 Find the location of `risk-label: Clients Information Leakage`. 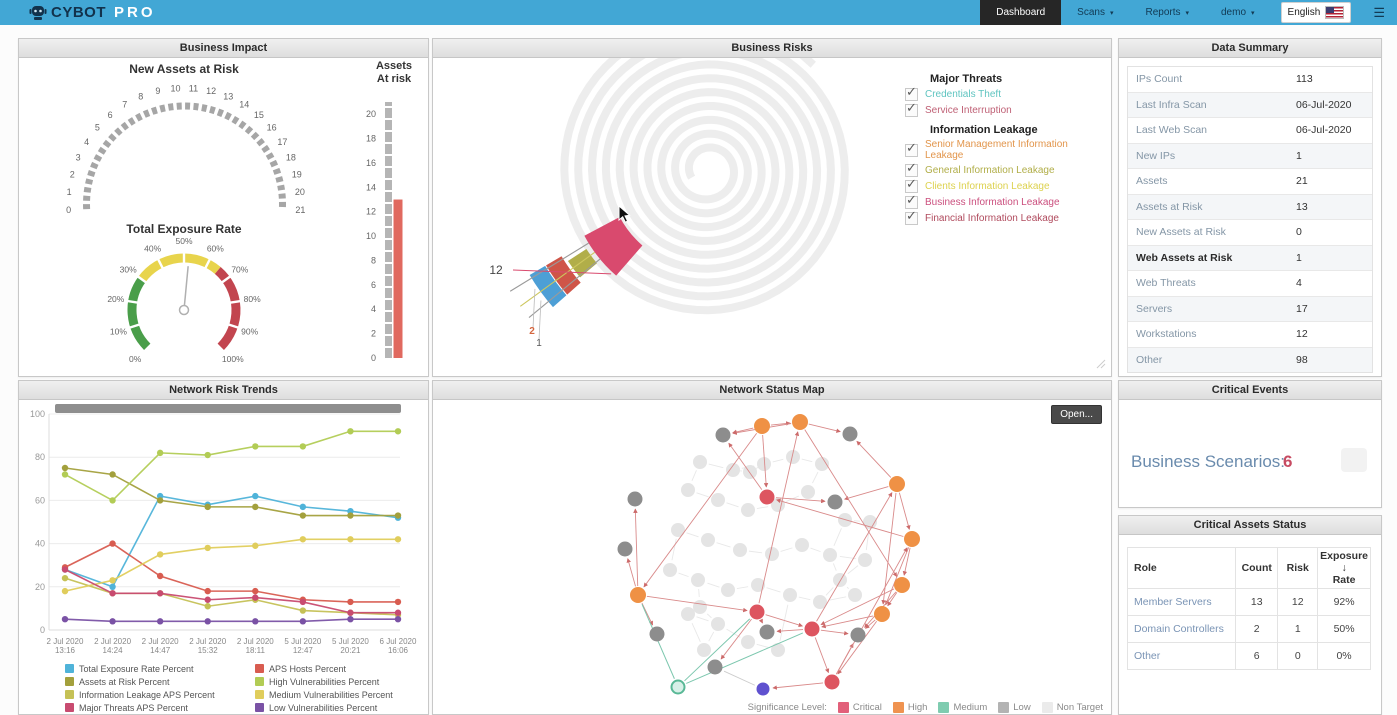

risk-label: Clients Information Leakage is located at coordinates (987, 186).